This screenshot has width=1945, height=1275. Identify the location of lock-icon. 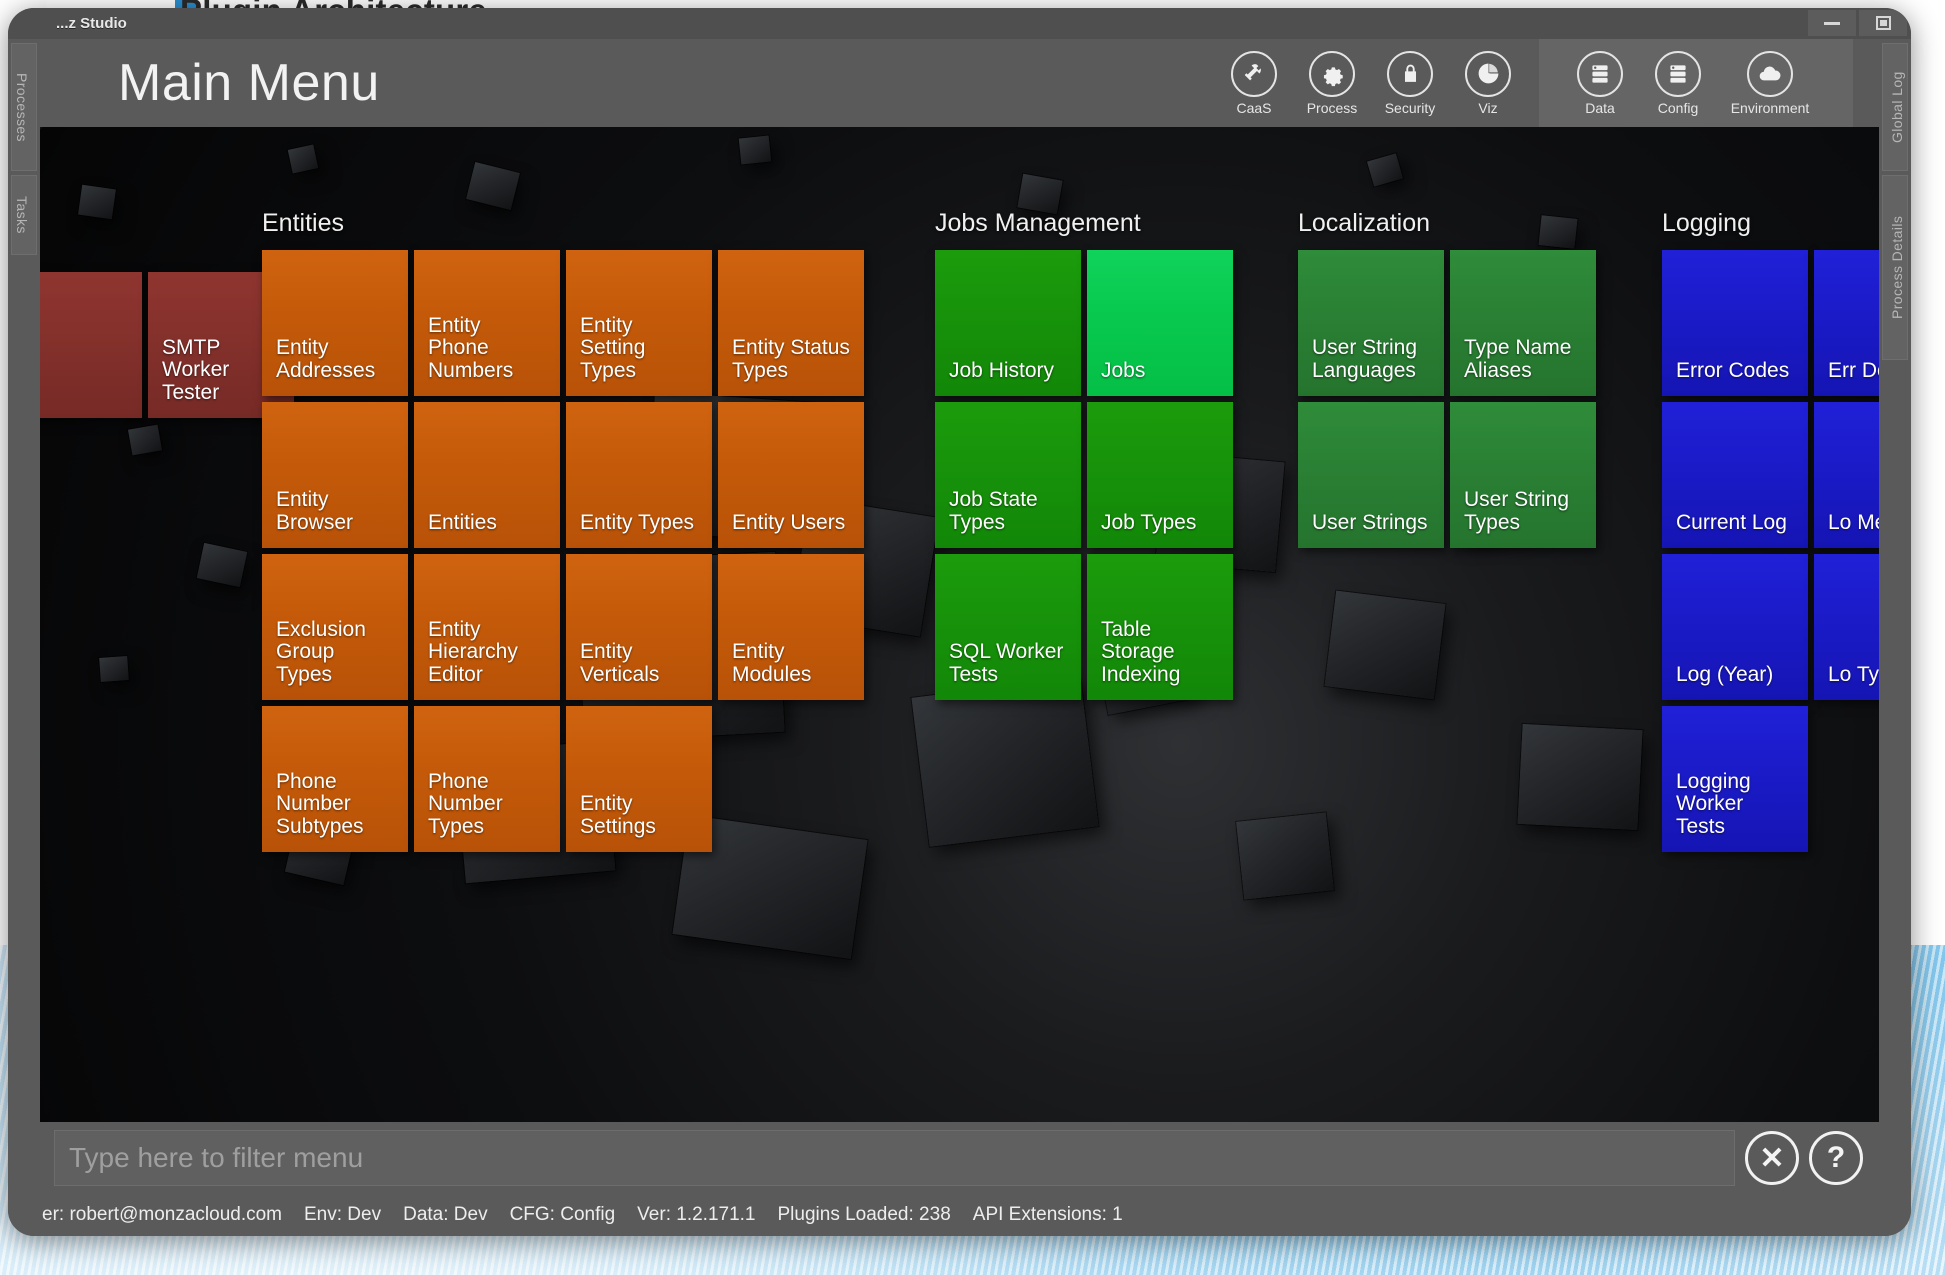
(1410, 73).